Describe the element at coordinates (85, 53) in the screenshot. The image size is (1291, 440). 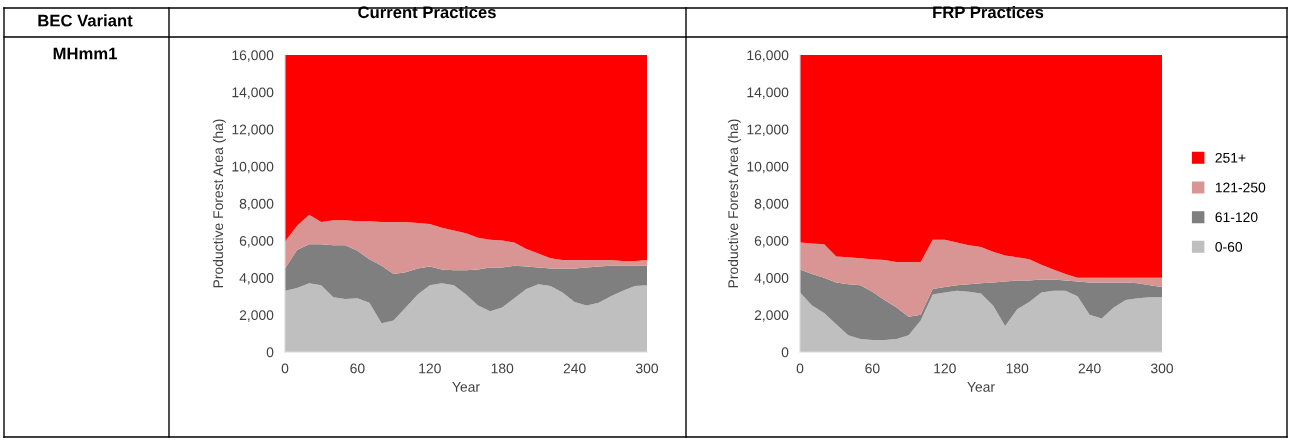
I see `text: MHmm1` at that location.